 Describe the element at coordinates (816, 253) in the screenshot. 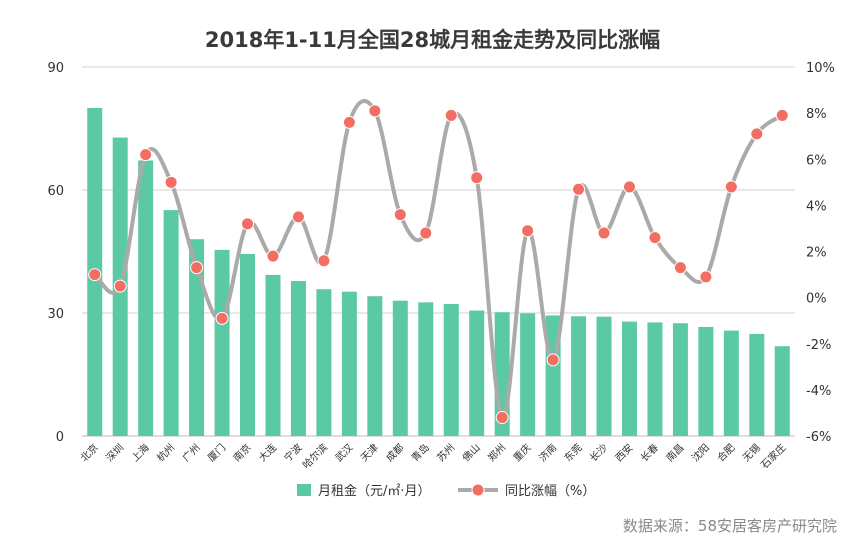

I see `right-axis-tick-label: 2%` at that location.